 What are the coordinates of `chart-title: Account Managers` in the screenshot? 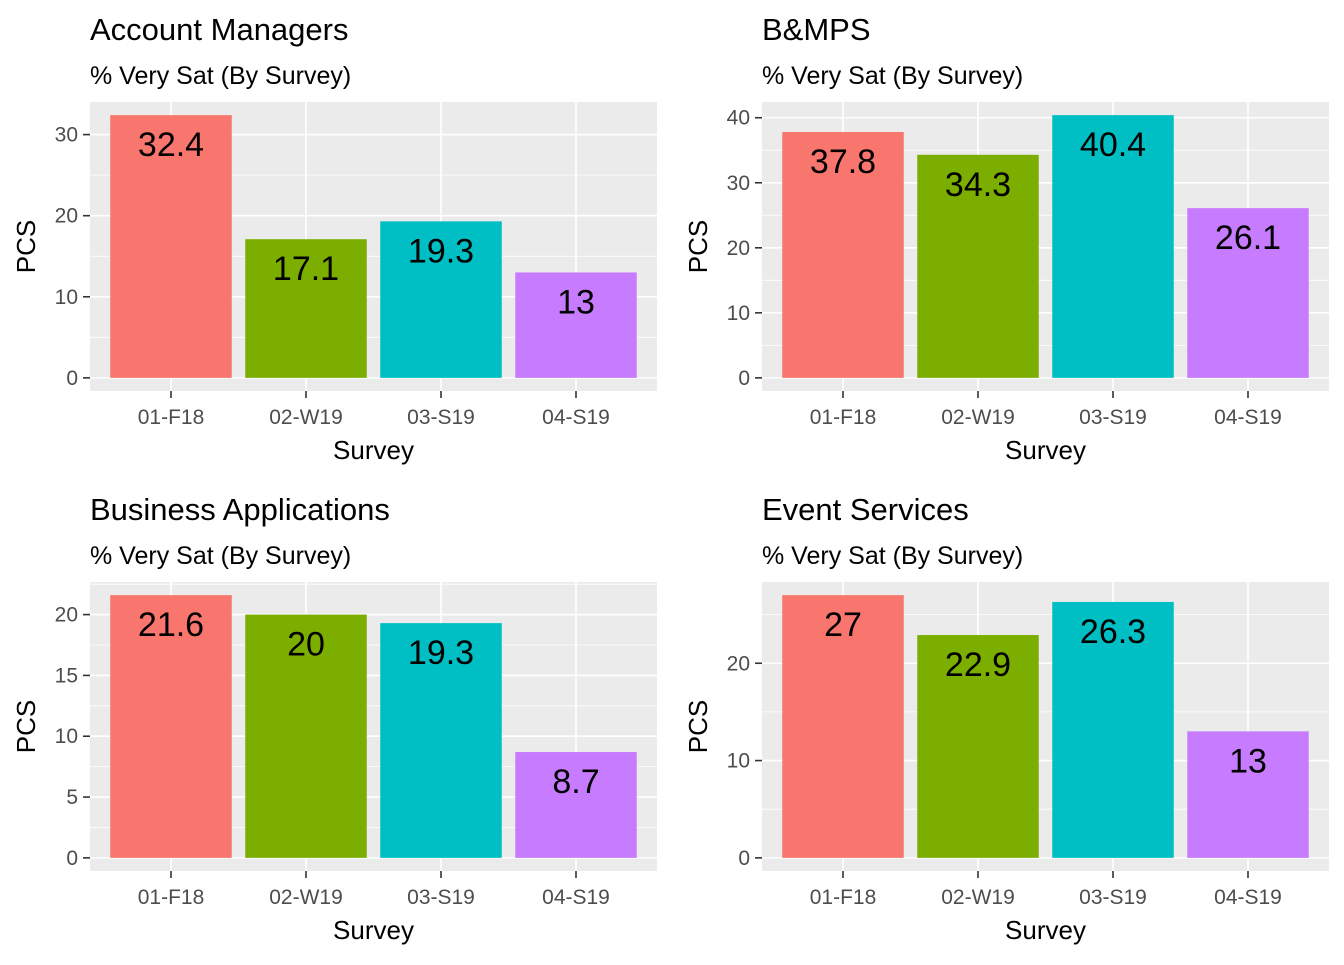 It's located at (219, 29).